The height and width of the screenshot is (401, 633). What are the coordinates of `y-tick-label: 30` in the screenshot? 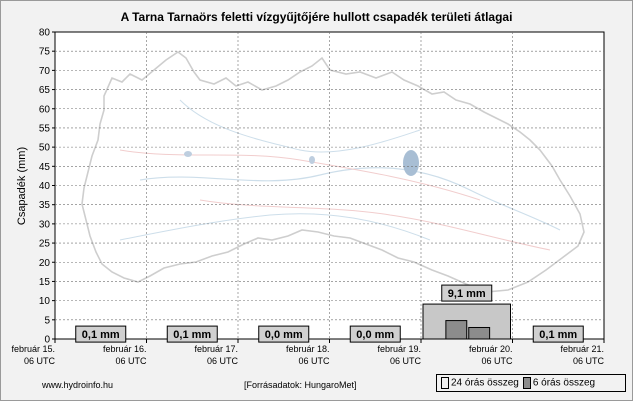 It's located at (45, 224).